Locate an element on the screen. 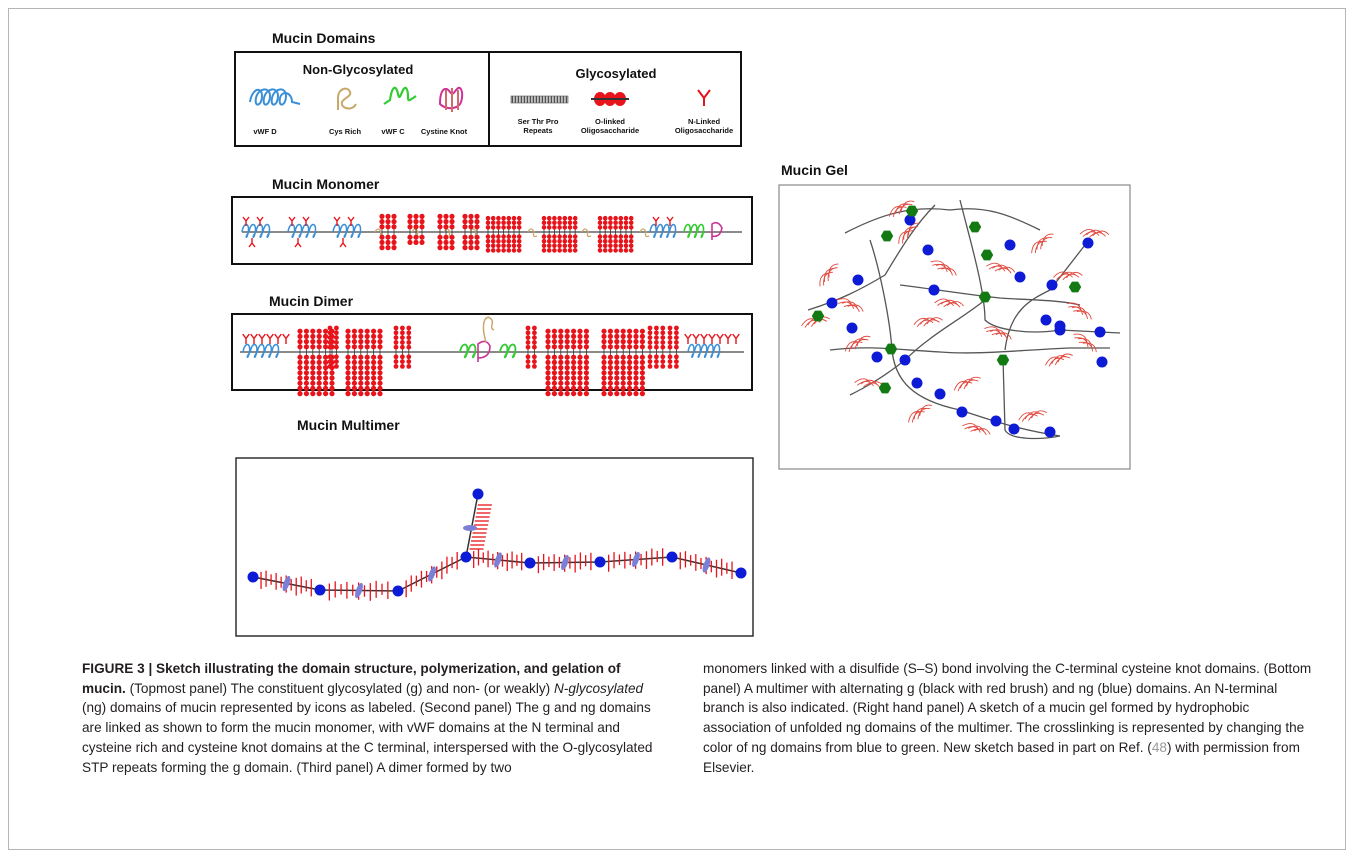  n-linked-oligosaccharide-icon is located at coordinates (704, 97).